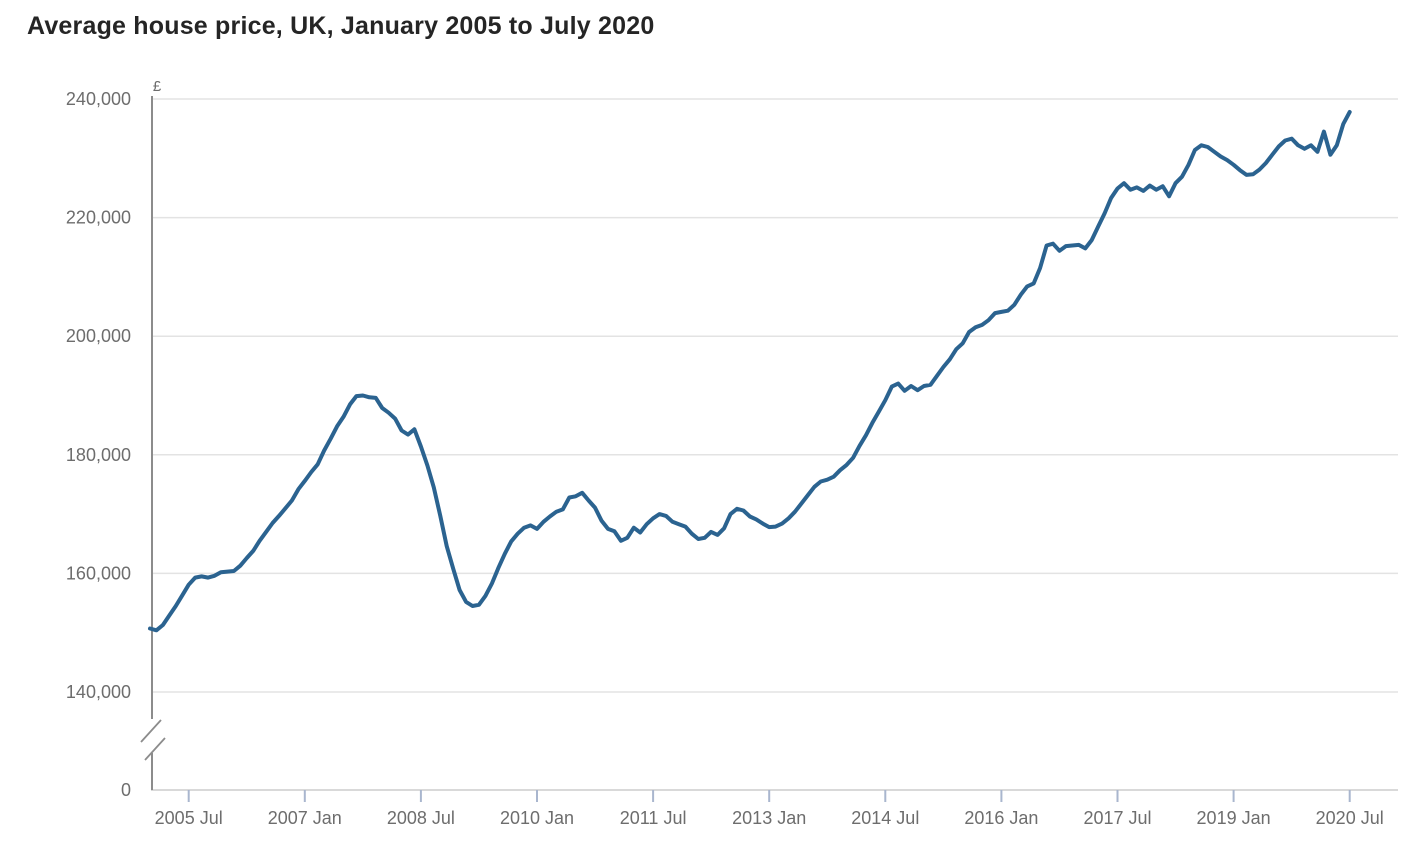 The image size is (1408, 862). What do you see at coordinates (653, 818) in the screenshot?
I see `x-tick-label: 2011 Jul` at bounding box center [653, 818].